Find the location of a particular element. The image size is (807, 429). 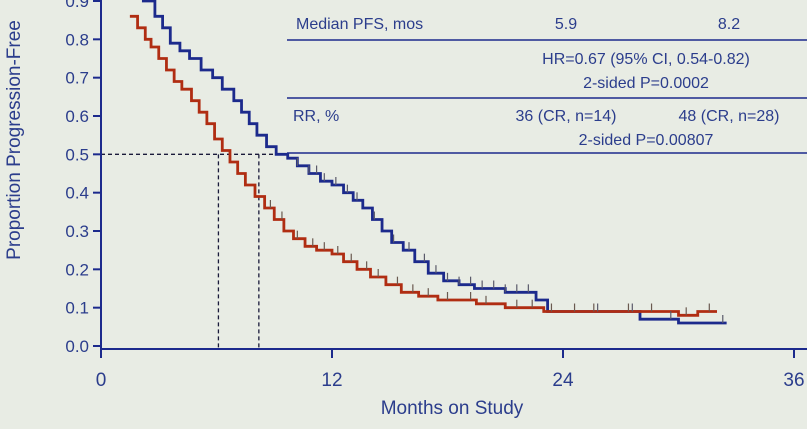

y-tick-label: 0.2 is located at coordinates (77, 269).